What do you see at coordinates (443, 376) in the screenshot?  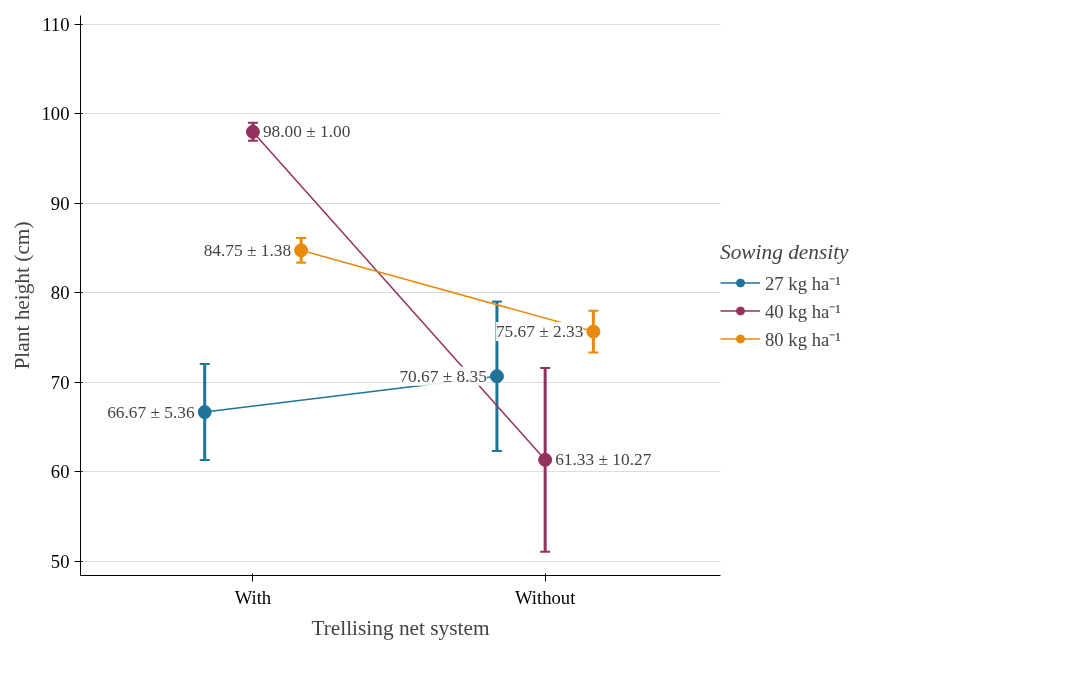 I see `data-label: 70.67 ± 8.35` at bounding box center [443, 376].